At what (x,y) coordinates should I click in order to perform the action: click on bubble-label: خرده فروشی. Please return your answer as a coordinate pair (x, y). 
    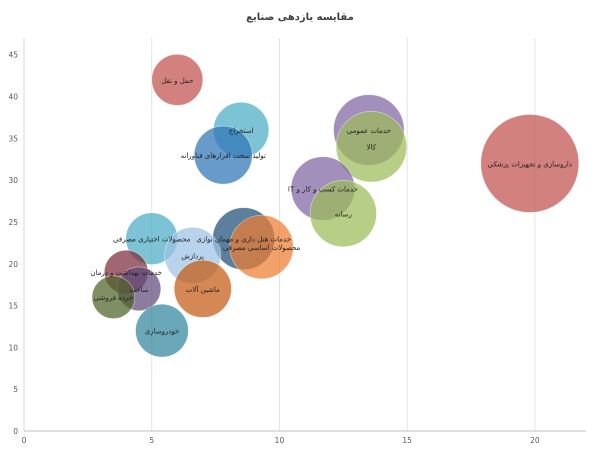
    Looking at the image, I should click on (114, 298).